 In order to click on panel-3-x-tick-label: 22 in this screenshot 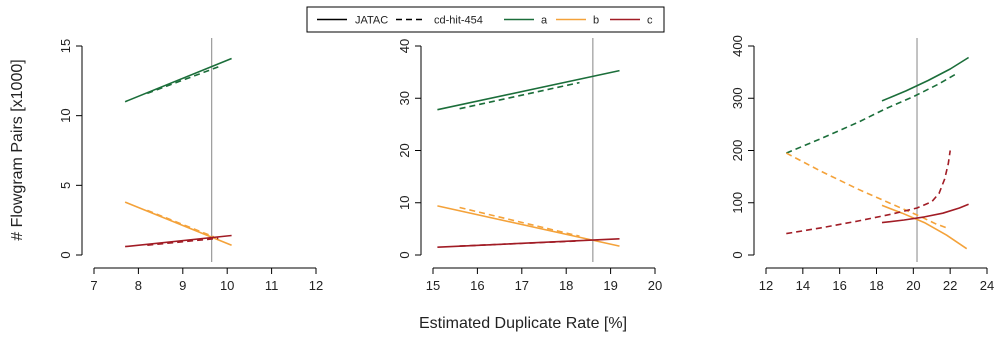, I will do `click(950, 285)`.